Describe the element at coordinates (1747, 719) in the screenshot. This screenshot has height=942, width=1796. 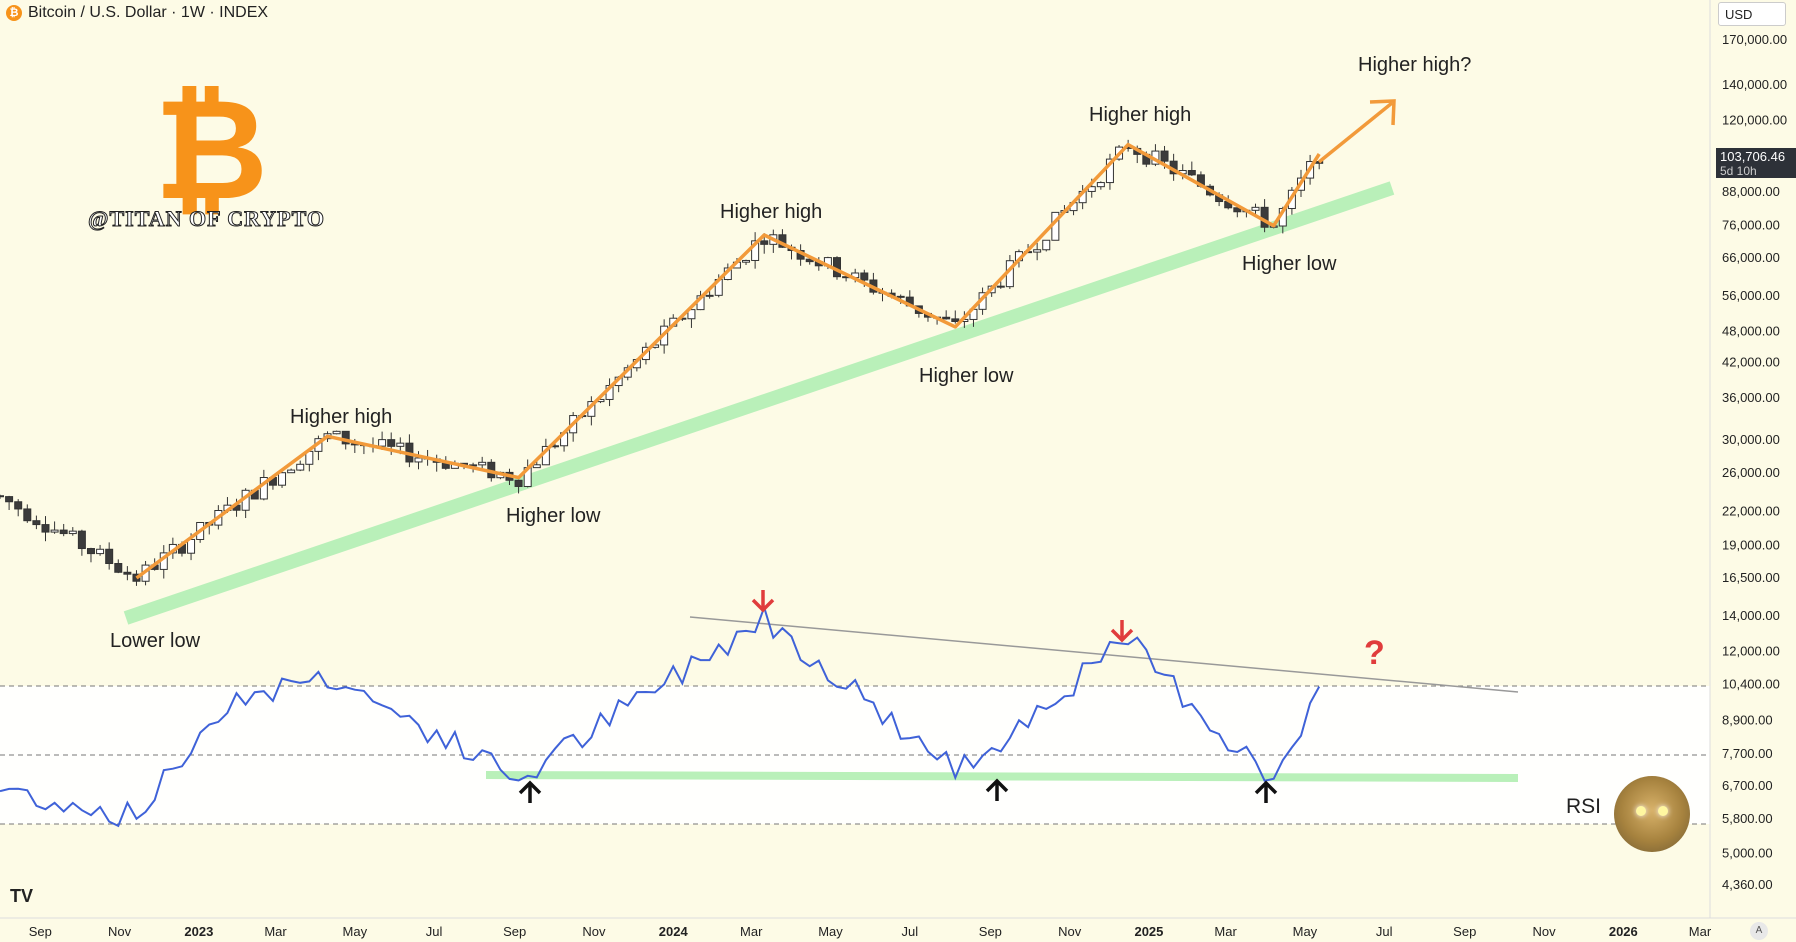
I see `price-tick-label: 8,900.00` at that location.